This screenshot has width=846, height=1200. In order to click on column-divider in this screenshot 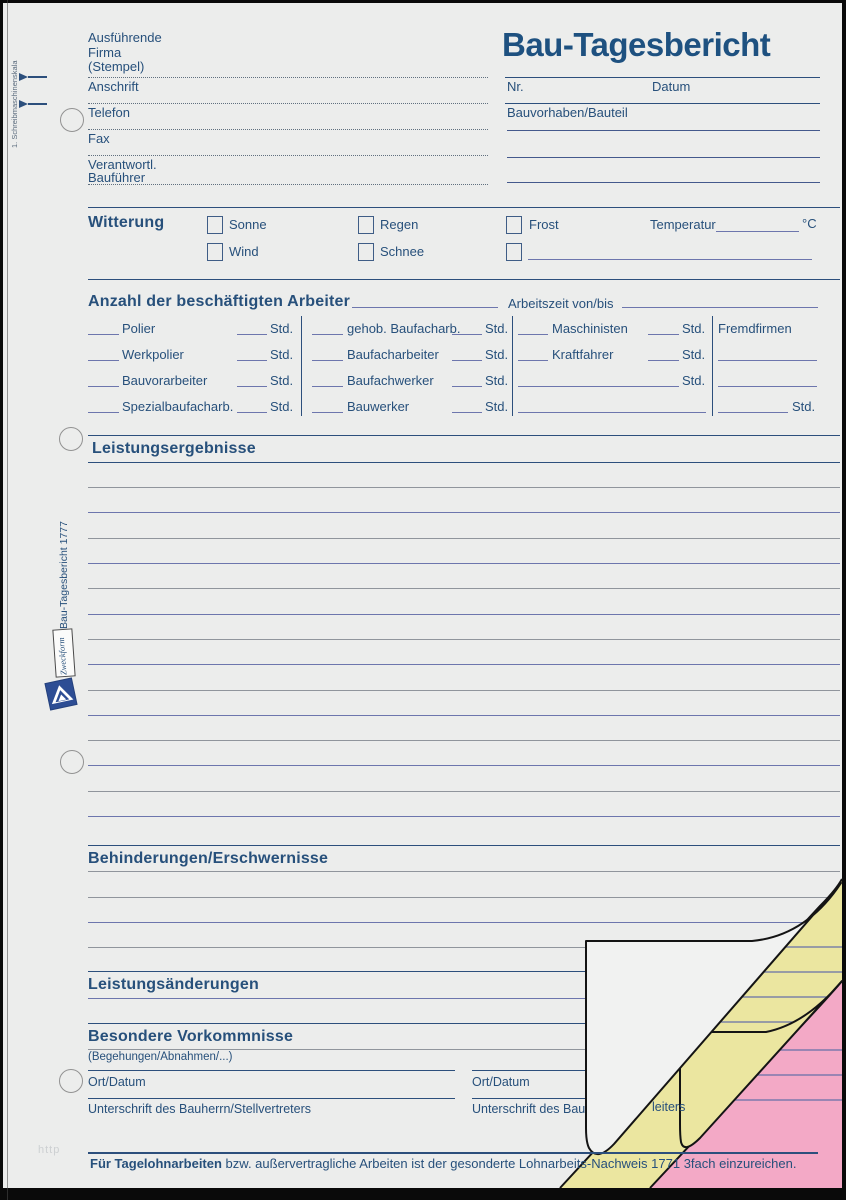, I will do `click(301, 366)`.